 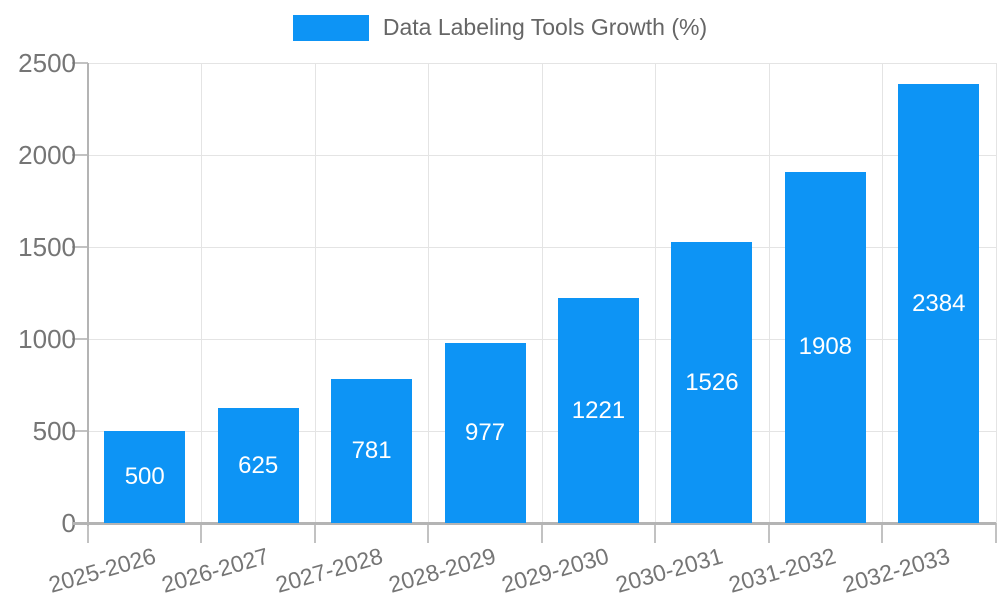 What do you see at coordinates (330, 27) in the screenshot?
I see `legend-swatch` at bounding box center [330, 27].